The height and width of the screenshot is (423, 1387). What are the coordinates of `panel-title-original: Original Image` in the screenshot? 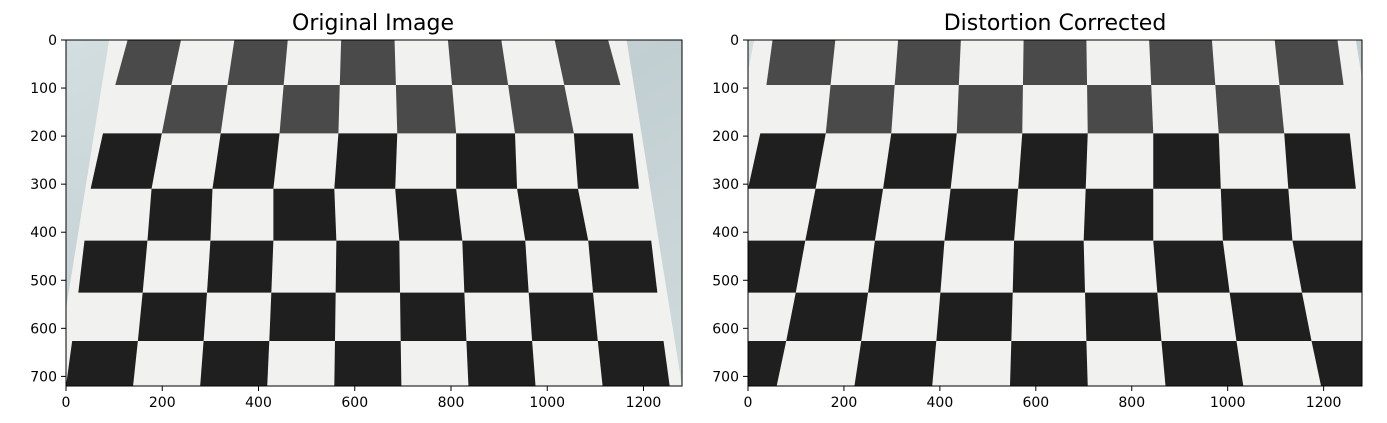 It's located at (373, 23).